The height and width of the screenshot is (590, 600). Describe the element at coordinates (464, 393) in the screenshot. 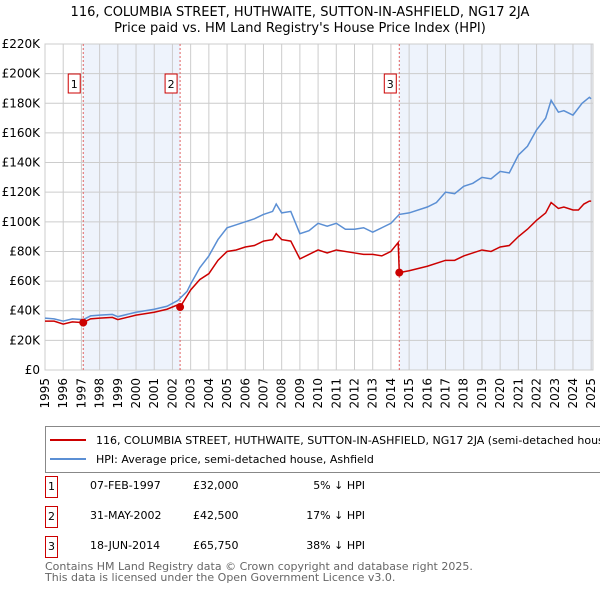

I see `x-tick-label: 2018` at that location.